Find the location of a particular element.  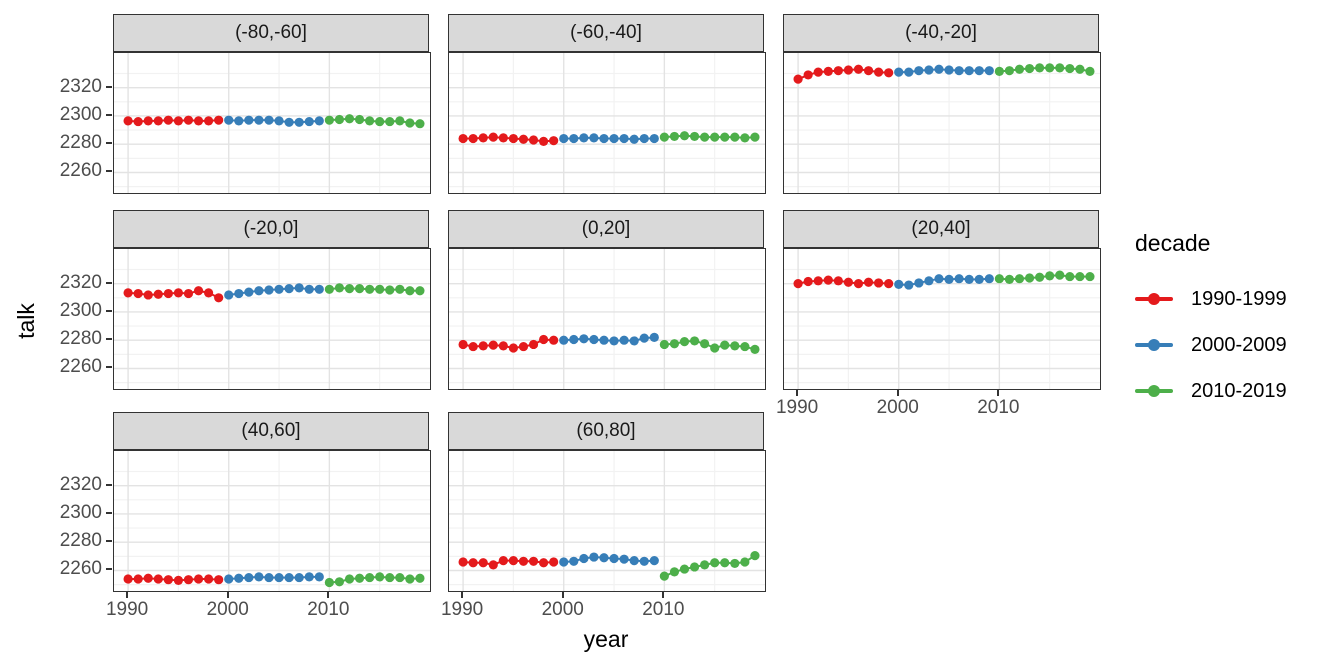

legend-item-label: 2000-2009 is located at coordinates (1239, 344).